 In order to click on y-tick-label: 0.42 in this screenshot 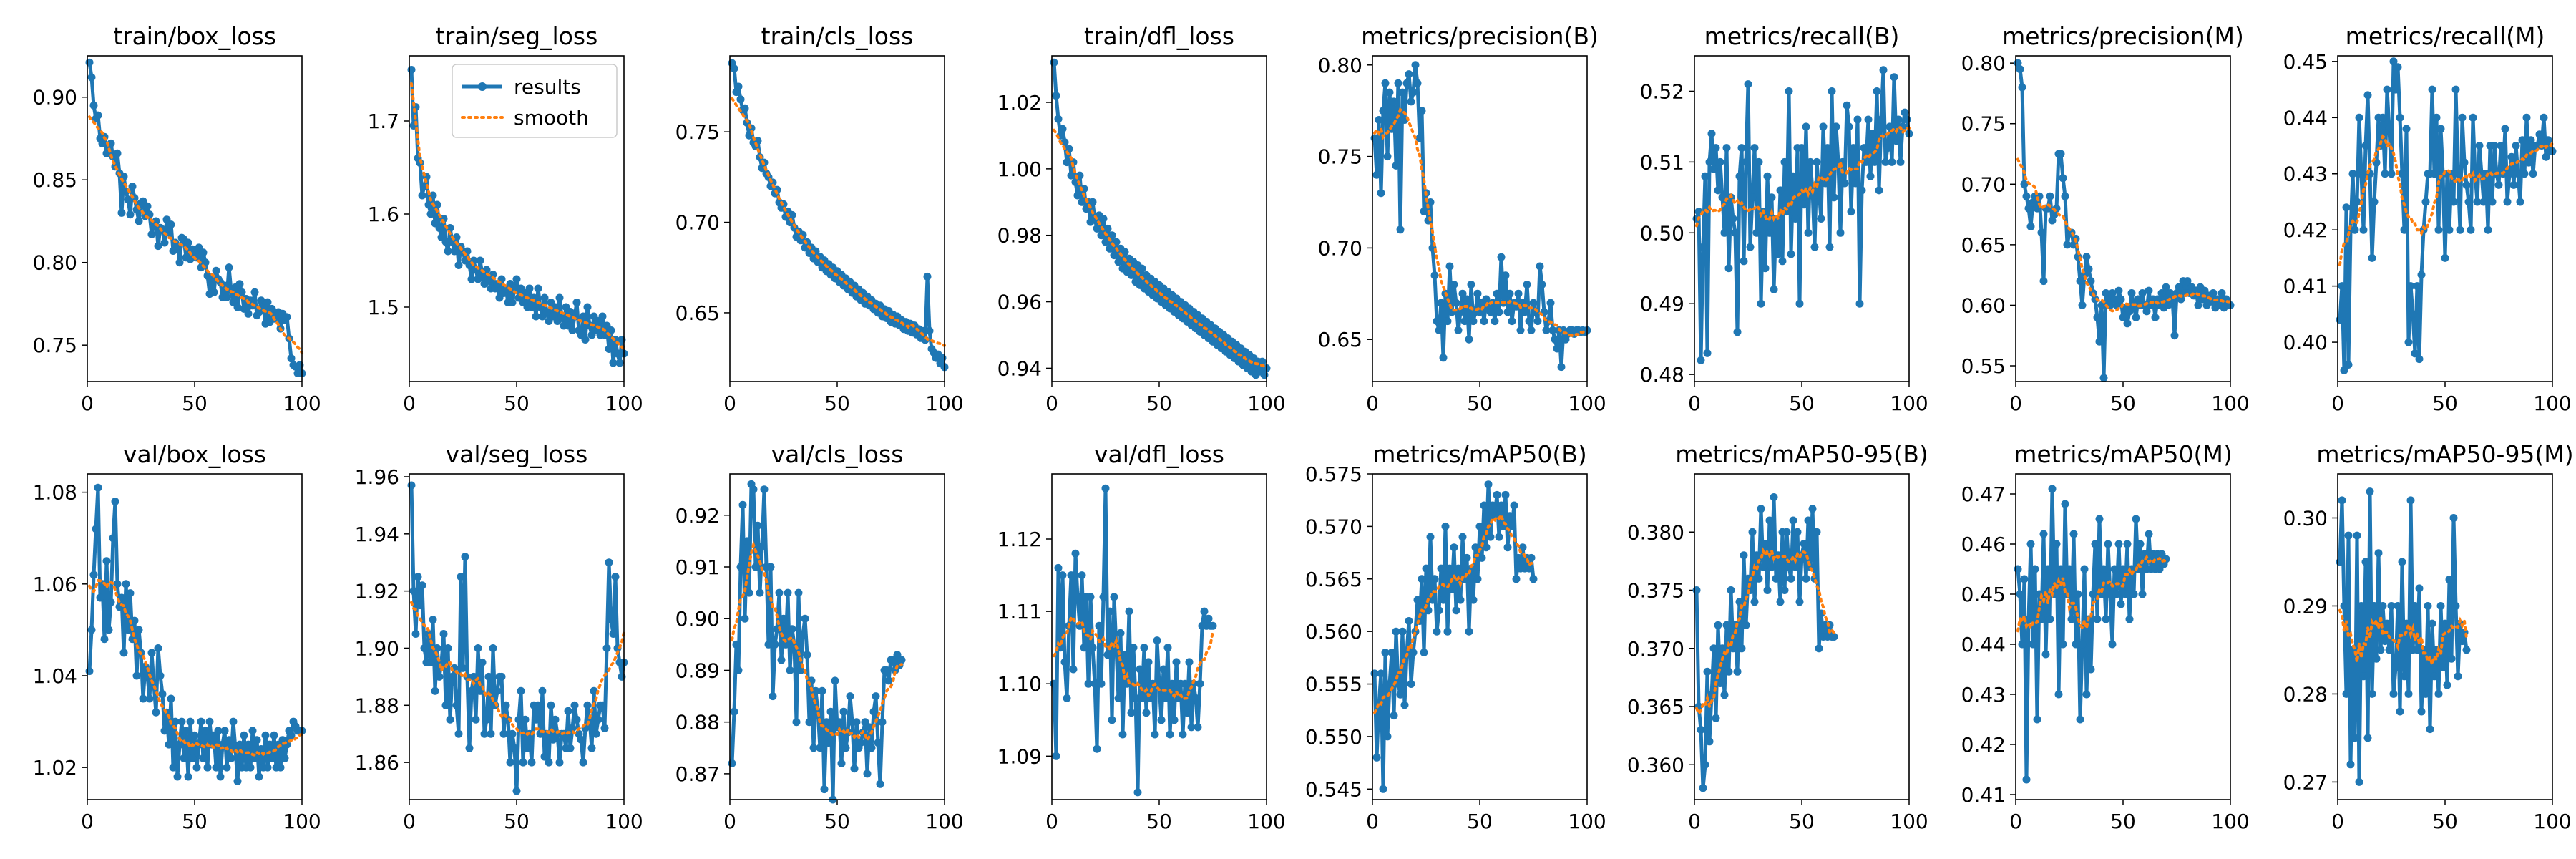, I will do `click(1983, 745)`.